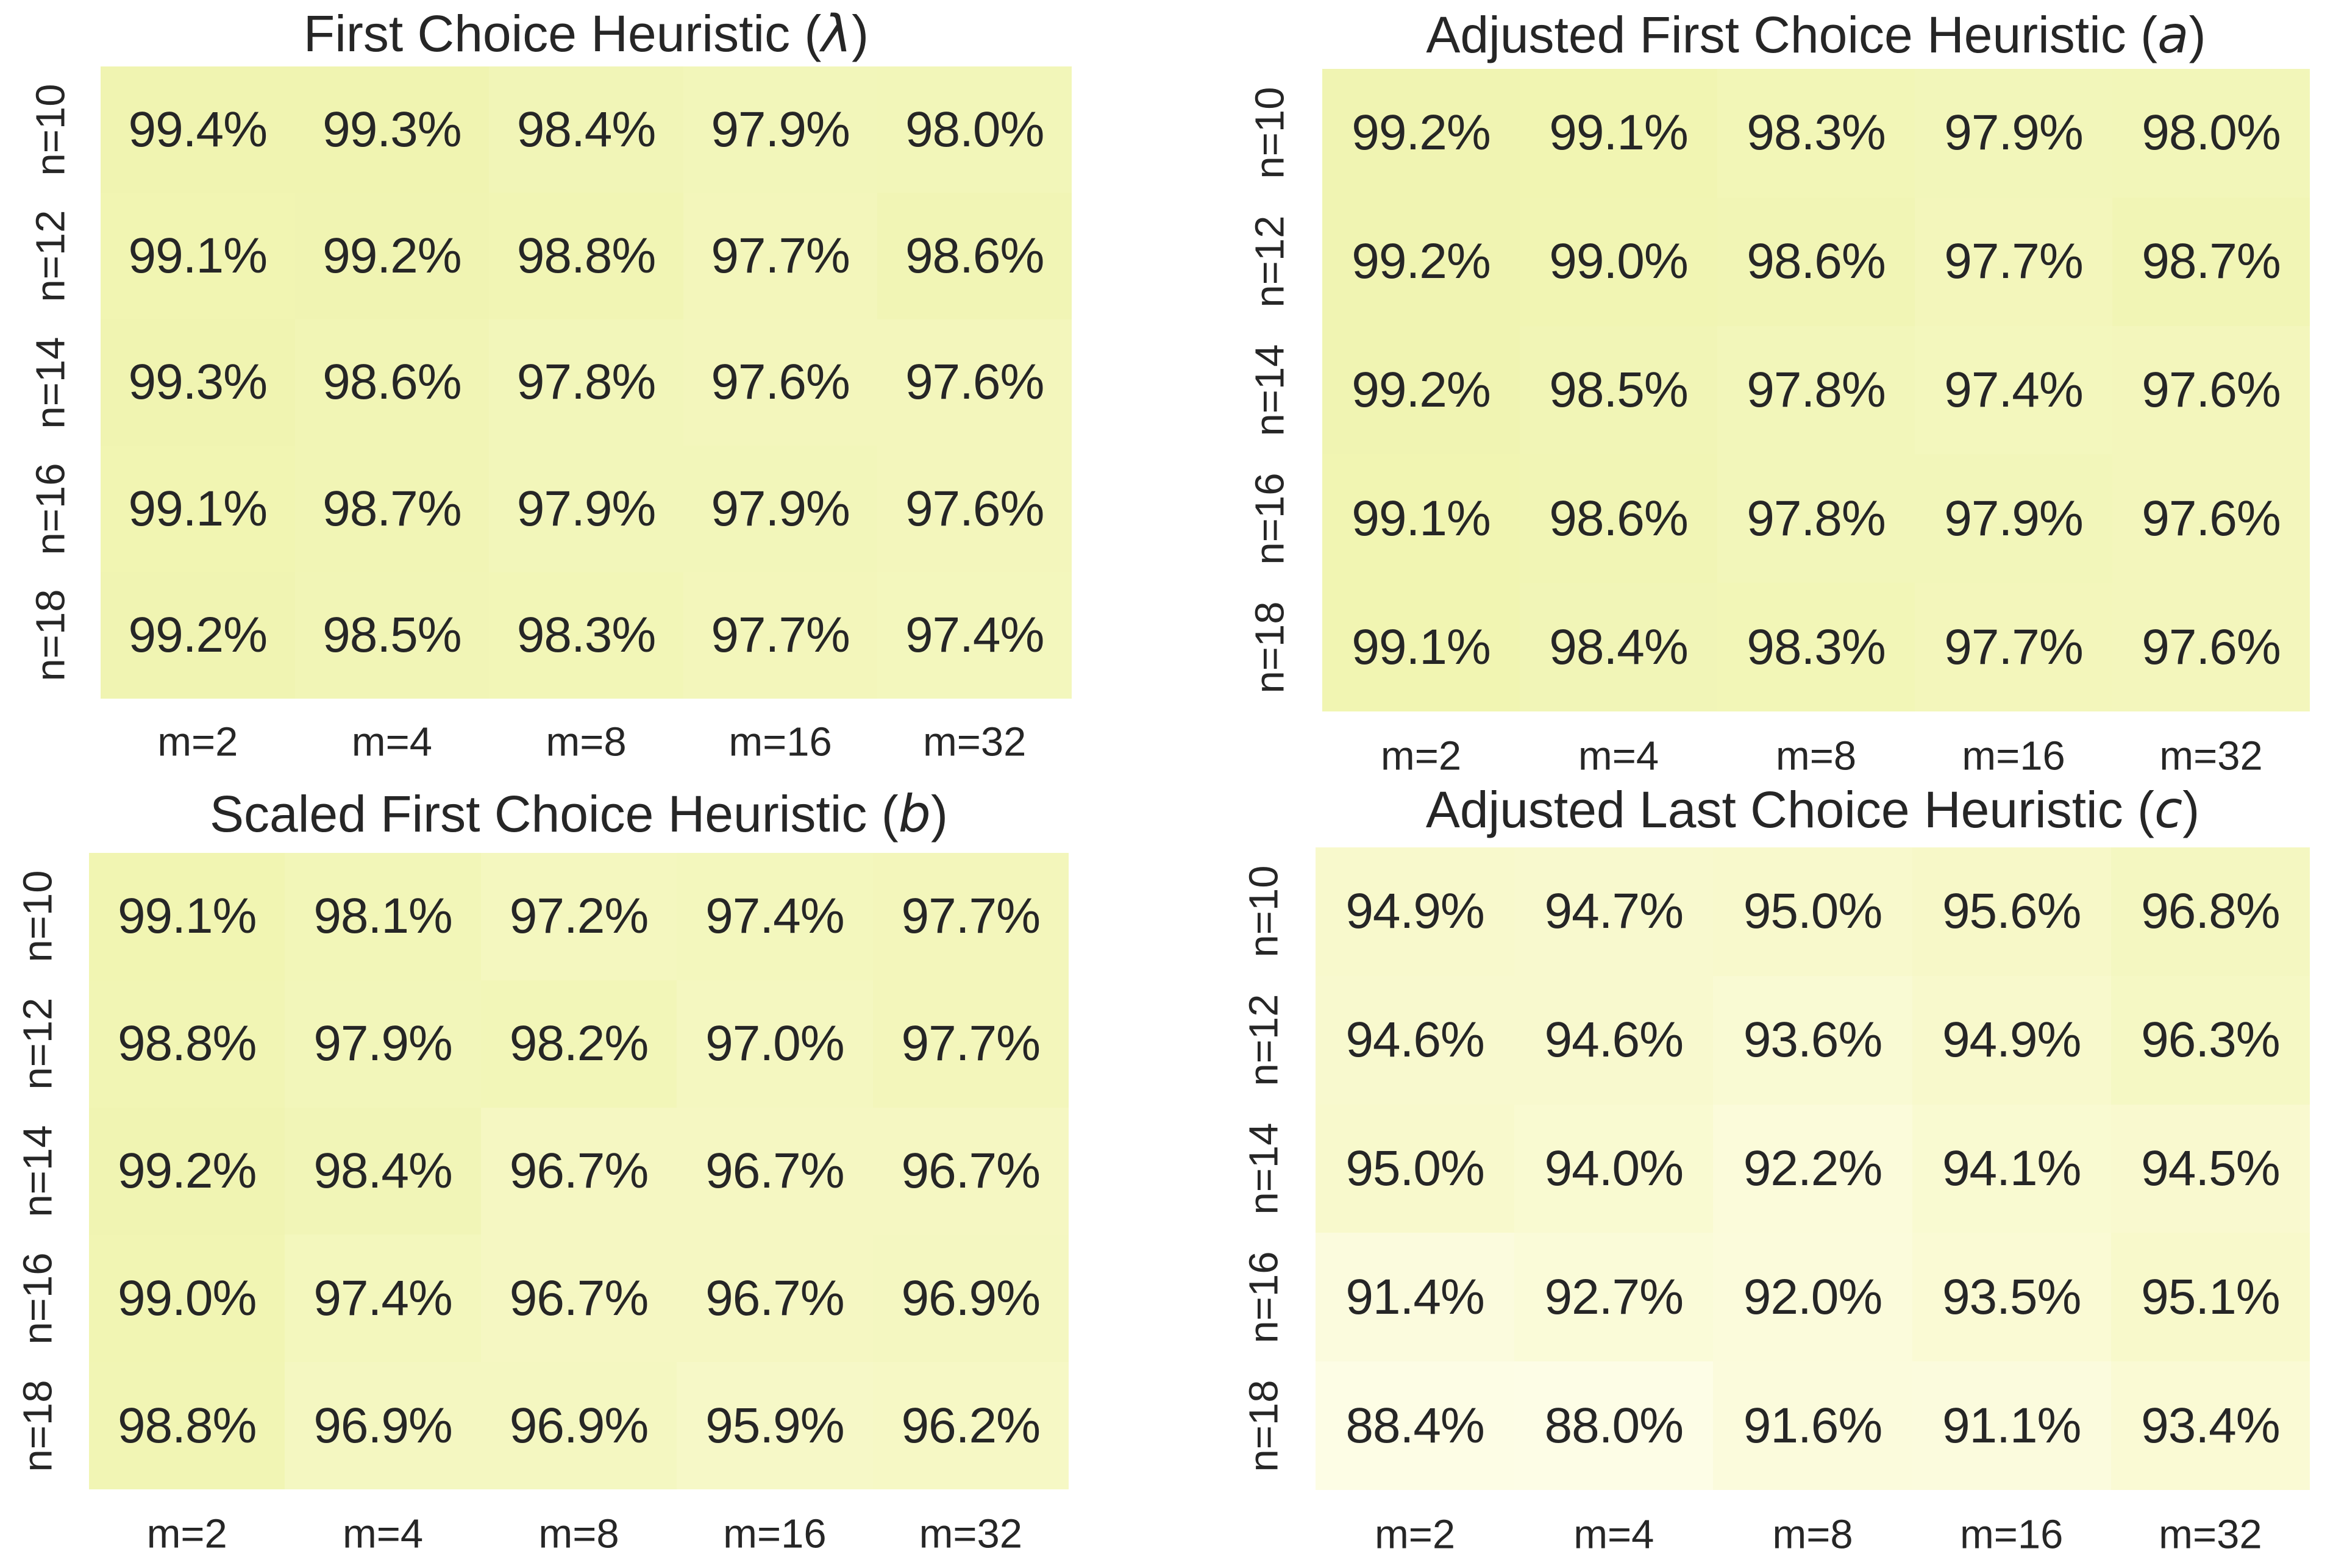 This screenshot has height=1568, width=2347. Describe the element at coordinates (2012, 1168) in the screenshot. I see `heatmap-cell: 94.1%` at that location.